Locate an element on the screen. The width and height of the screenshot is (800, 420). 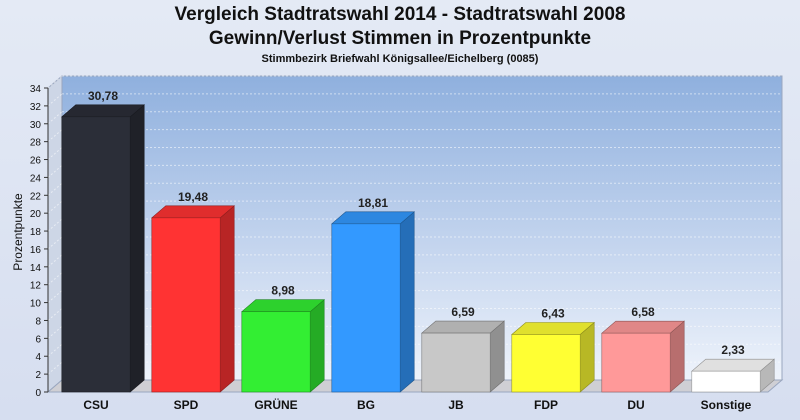
y-tick-label: 16 is located at coordinates (36, 250).